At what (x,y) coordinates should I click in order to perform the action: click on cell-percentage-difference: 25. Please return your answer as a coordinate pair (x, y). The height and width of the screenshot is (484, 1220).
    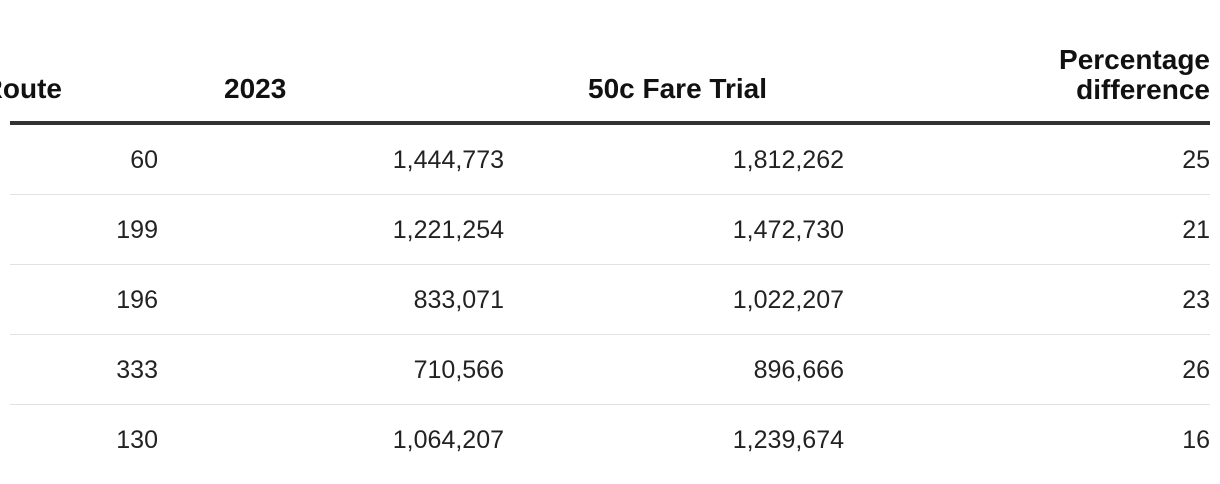
    Looking at the image, I should click on (1196, 160).